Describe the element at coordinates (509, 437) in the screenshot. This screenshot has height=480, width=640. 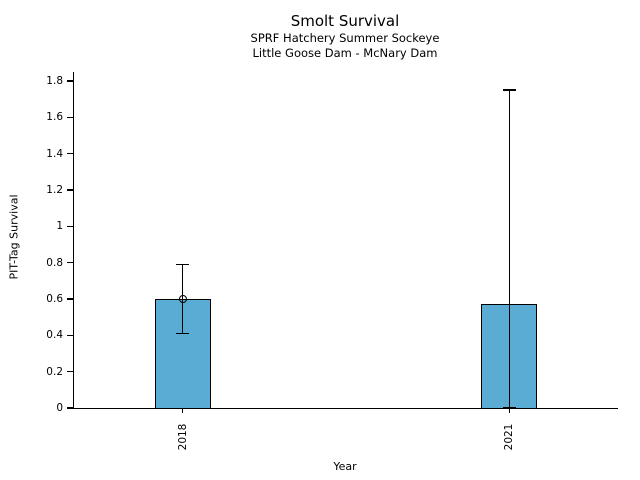
I see `x-axis-tick-label-2021: 2021` at that location.